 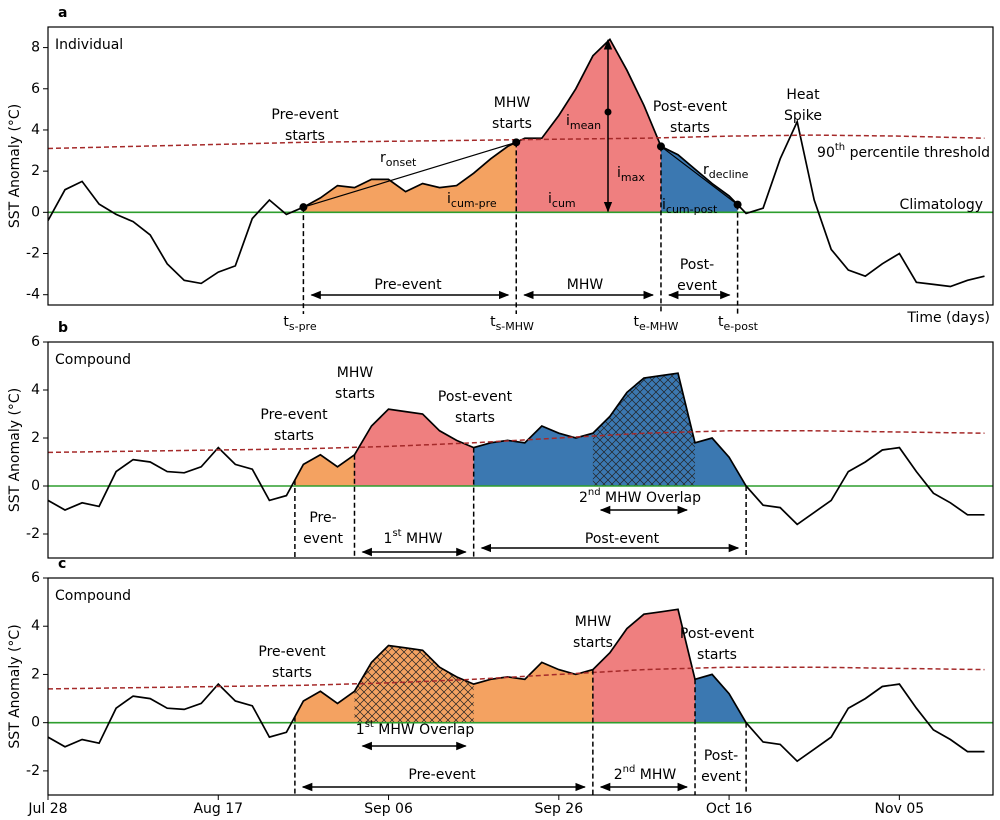 I want to click on annotation: ts-pre, so click(x=299, y=323).